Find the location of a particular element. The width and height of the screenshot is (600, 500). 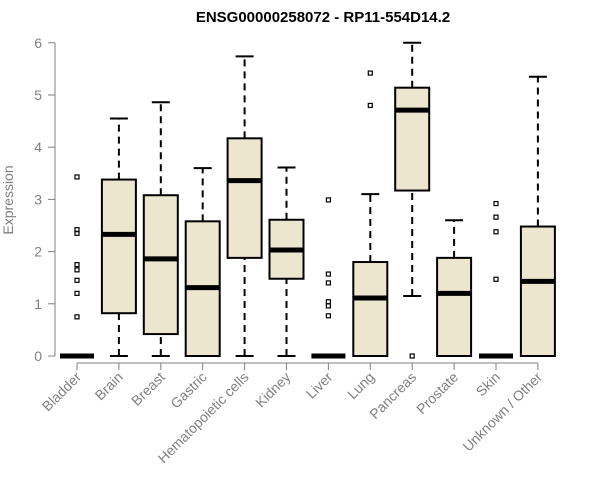

x-tick-label: Prostate is located at coordinates (437, 393).